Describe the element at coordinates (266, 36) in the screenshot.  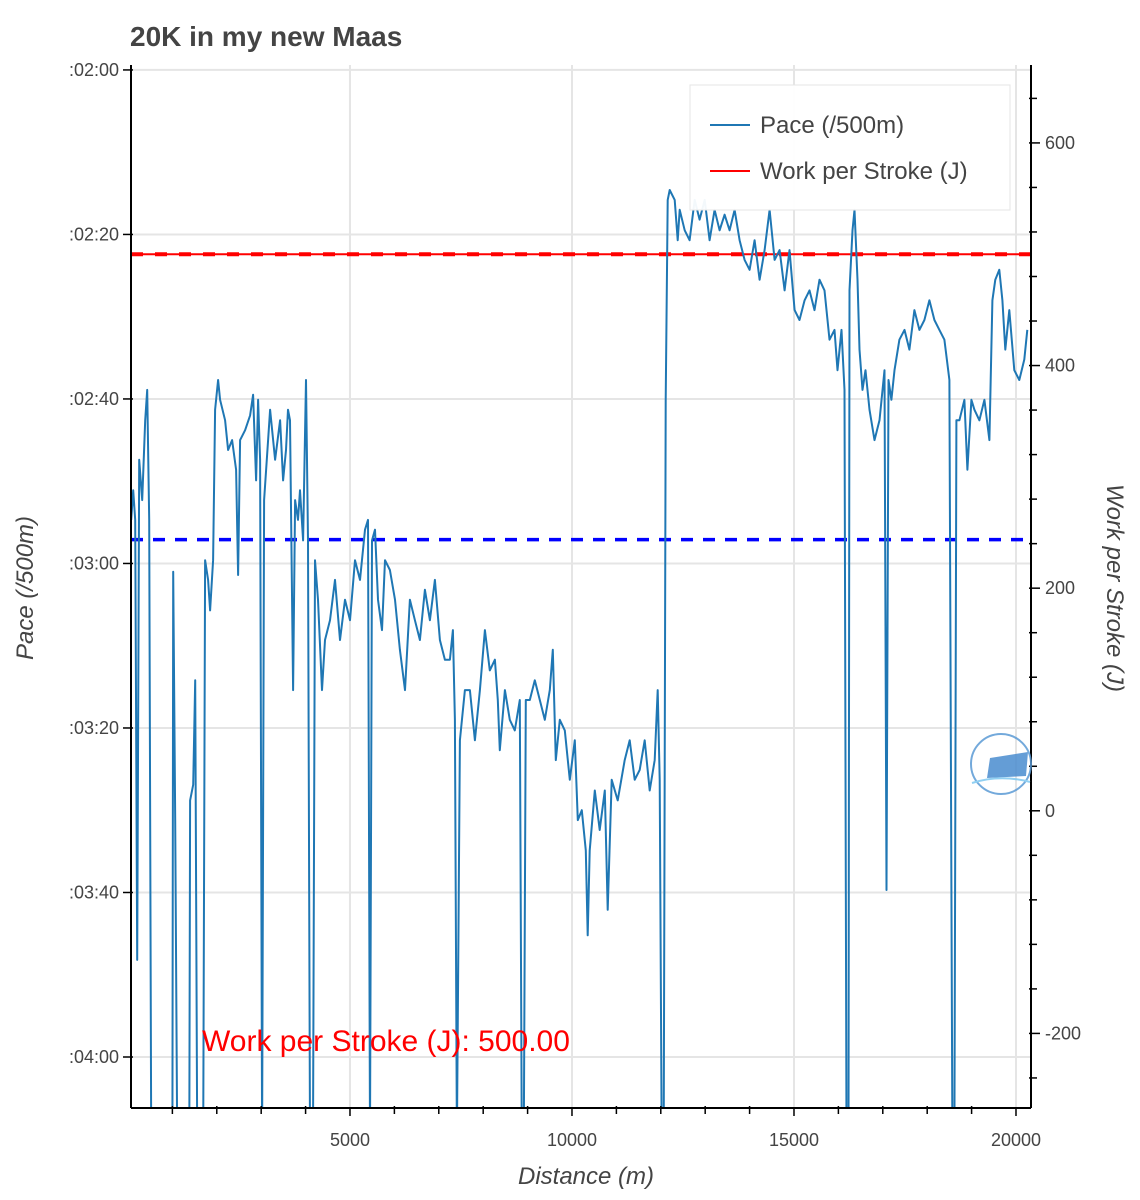
I see `chart-title: 20K in my new Maas` at that location.